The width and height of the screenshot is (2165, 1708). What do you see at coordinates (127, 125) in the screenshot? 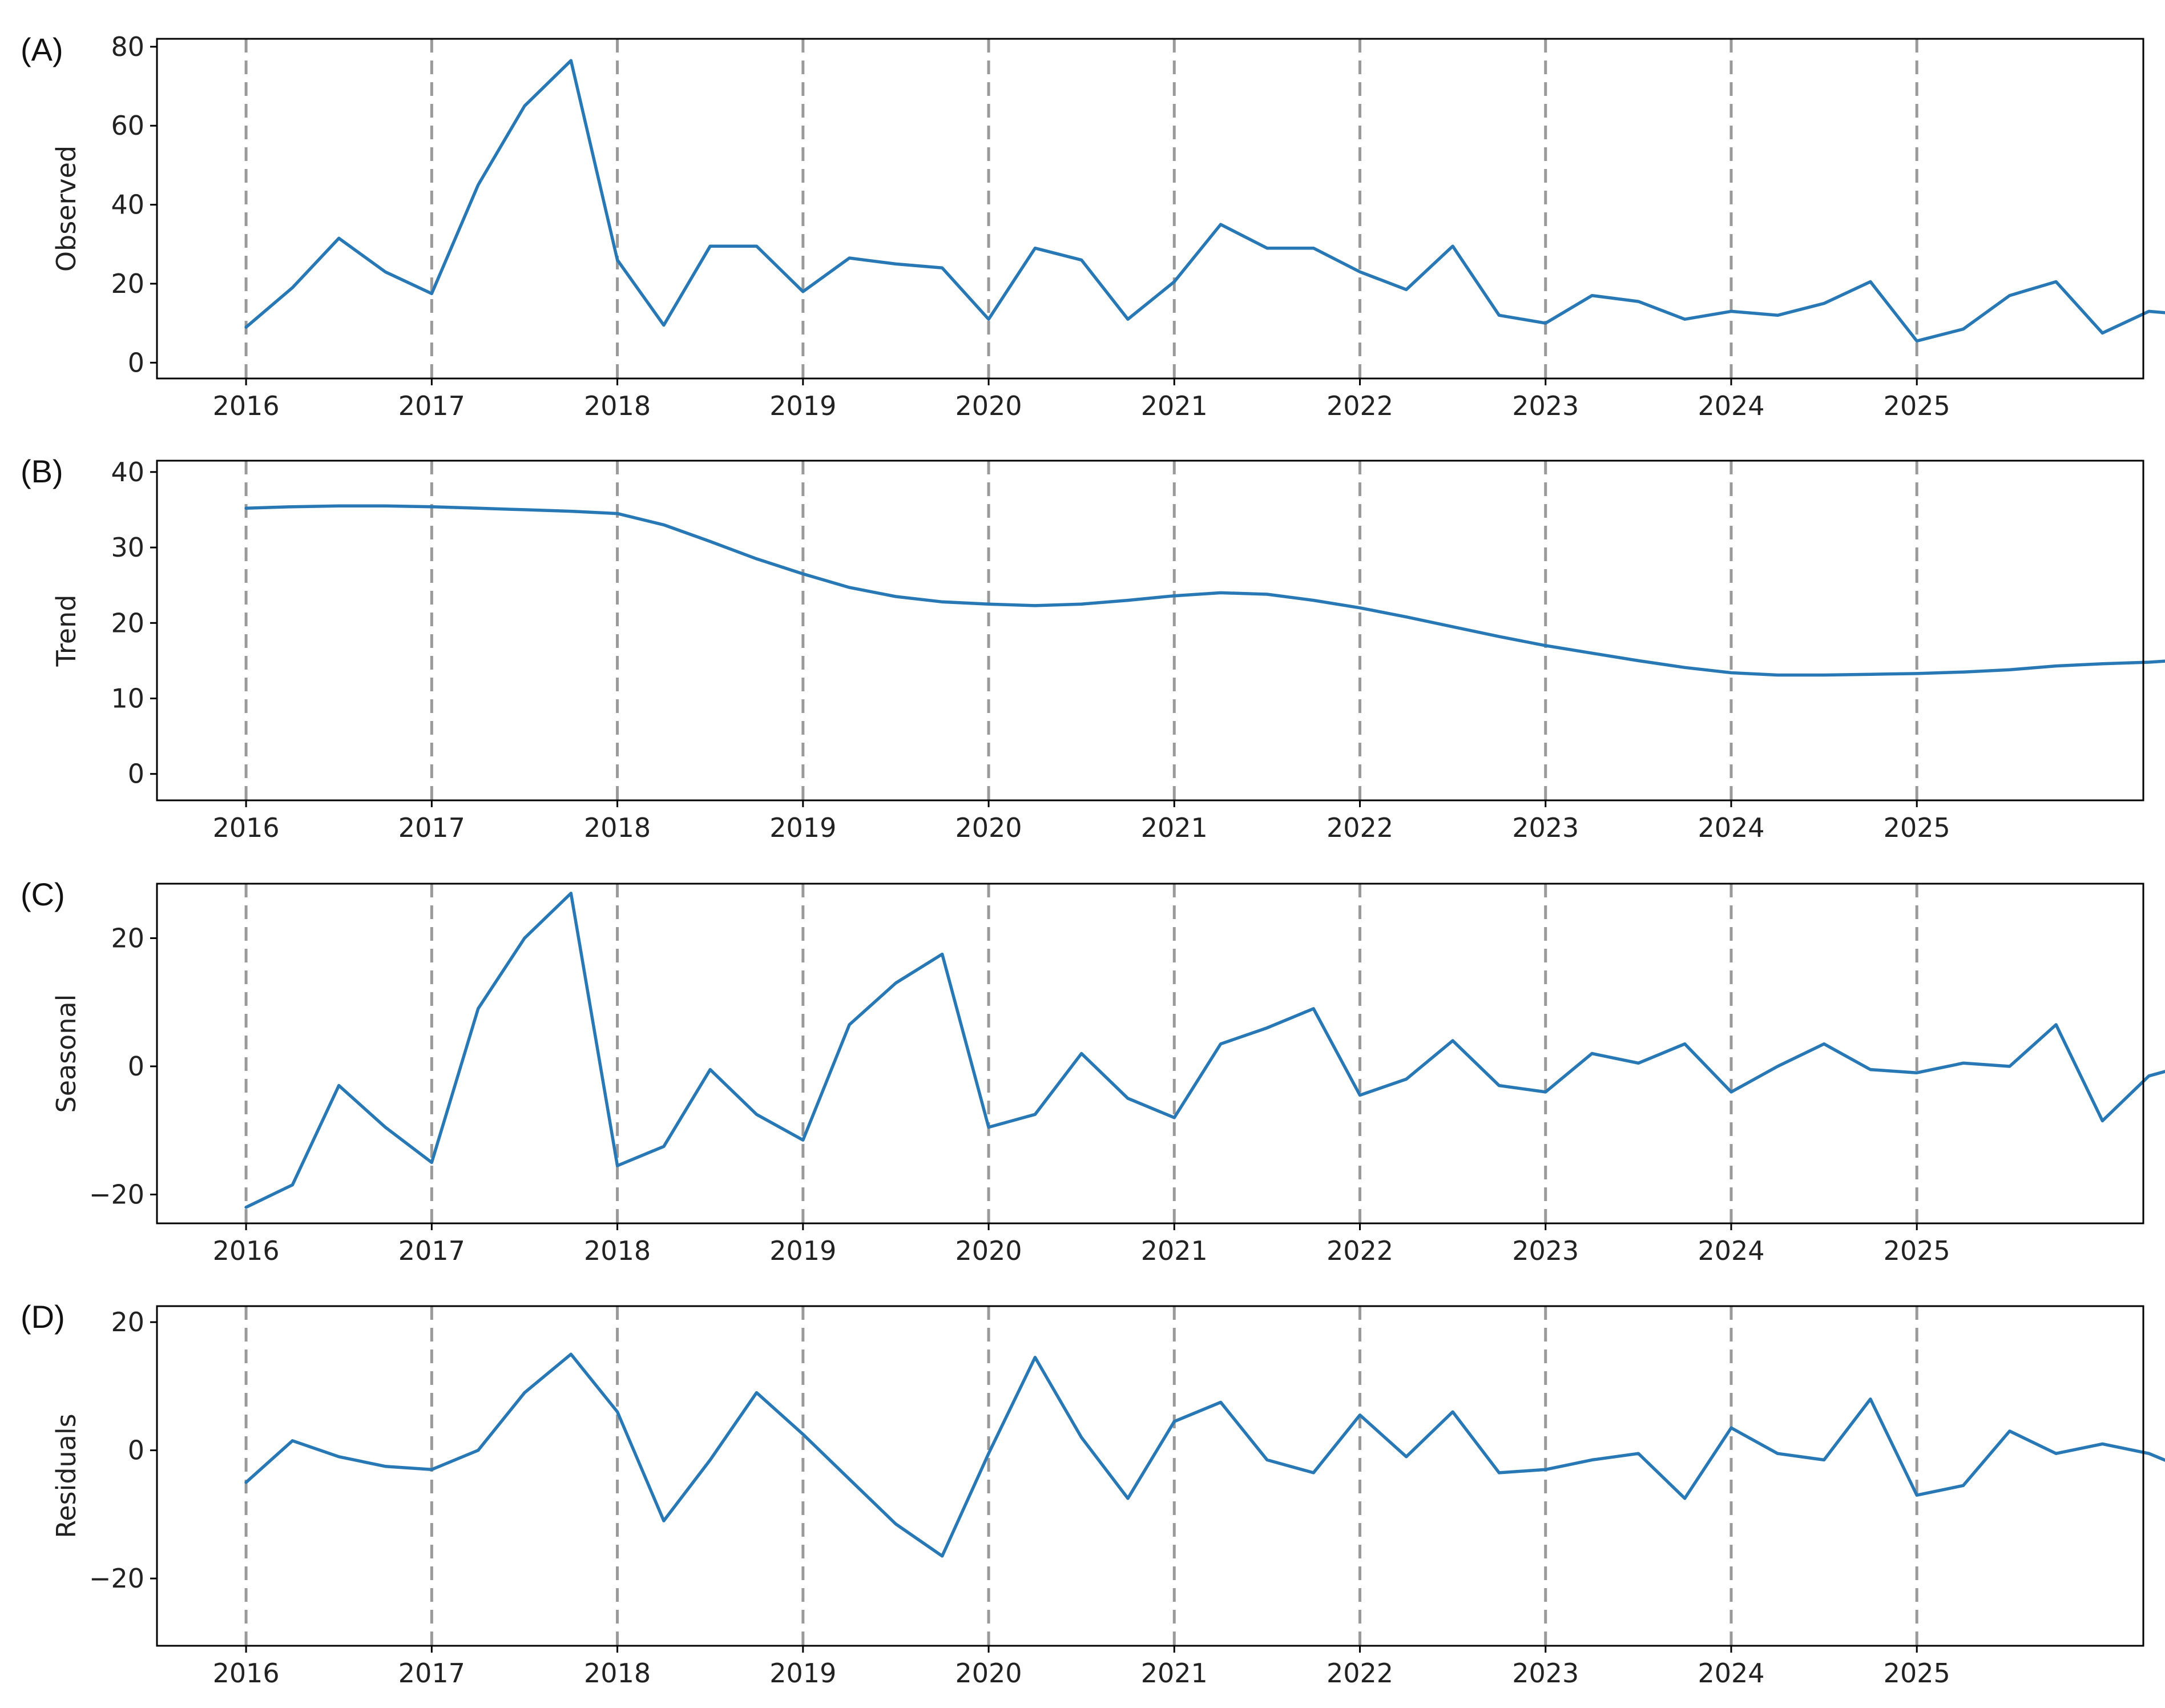
I see `y-tick-label: 60` at bounding box center [127, 125].